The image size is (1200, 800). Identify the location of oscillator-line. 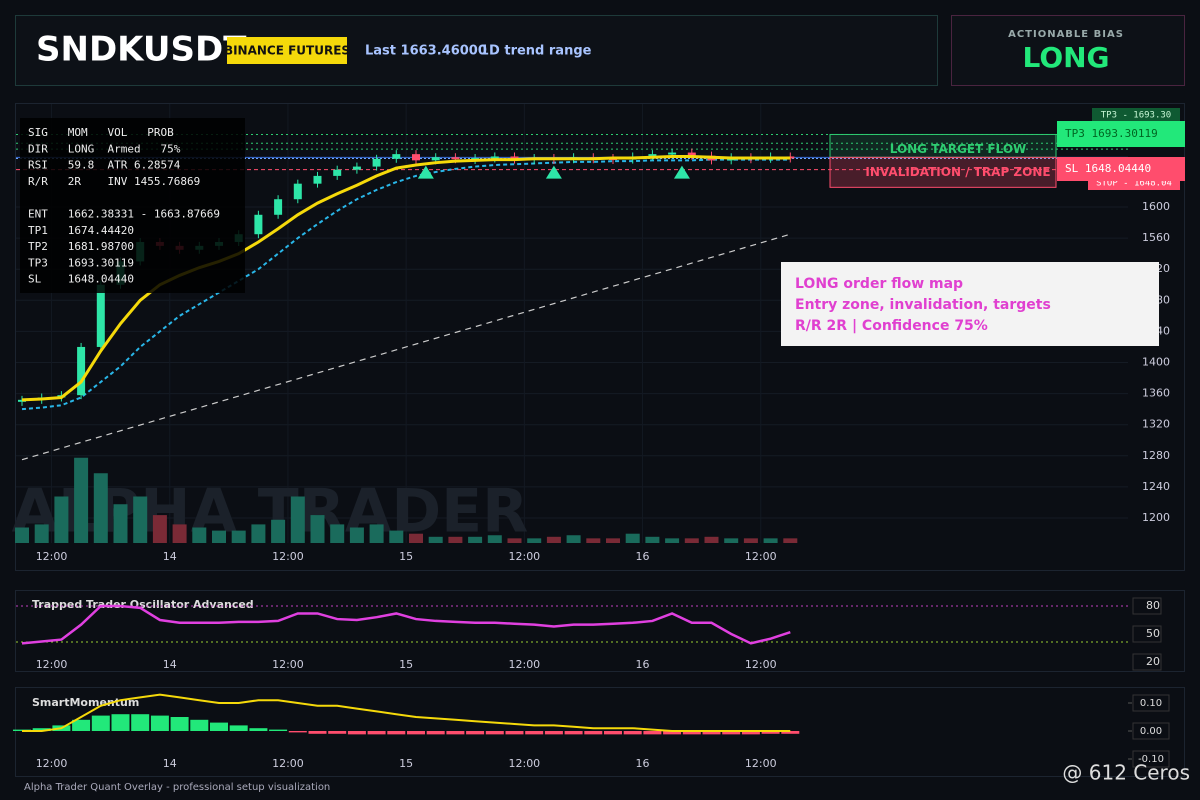
(406, 624).